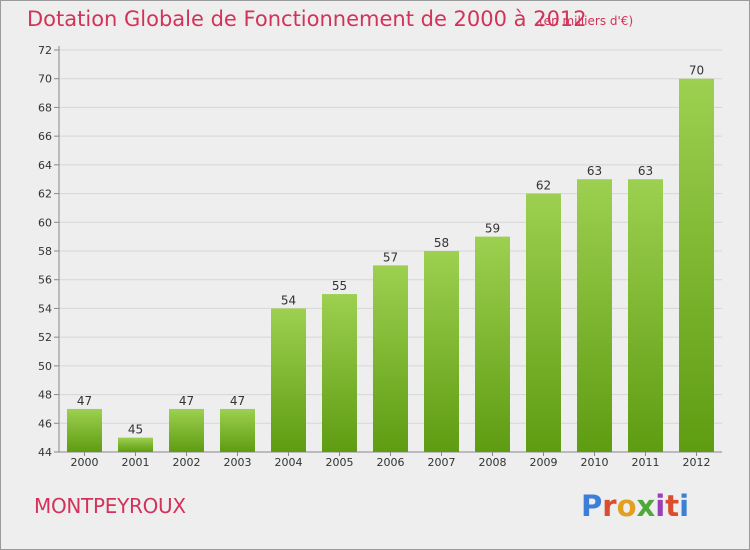 Image resolution: width=750 pixels, height=550 pixels. What do you see at coordinates (340, 462) in the screenshot?
I see `x-tick-label: 2005` at bounding box center [340, 462].